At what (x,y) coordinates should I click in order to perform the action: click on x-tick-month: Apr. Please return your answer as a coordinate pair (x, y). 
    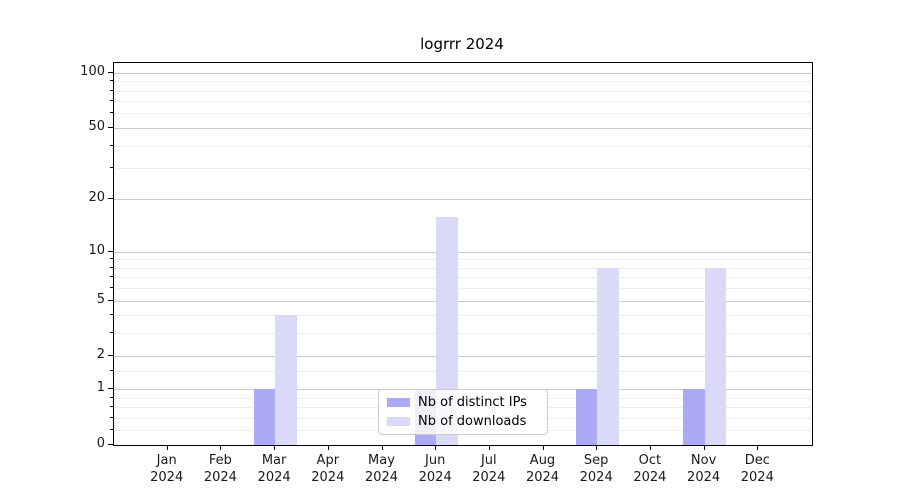
    Looking at the image, I should click on (328, 460).